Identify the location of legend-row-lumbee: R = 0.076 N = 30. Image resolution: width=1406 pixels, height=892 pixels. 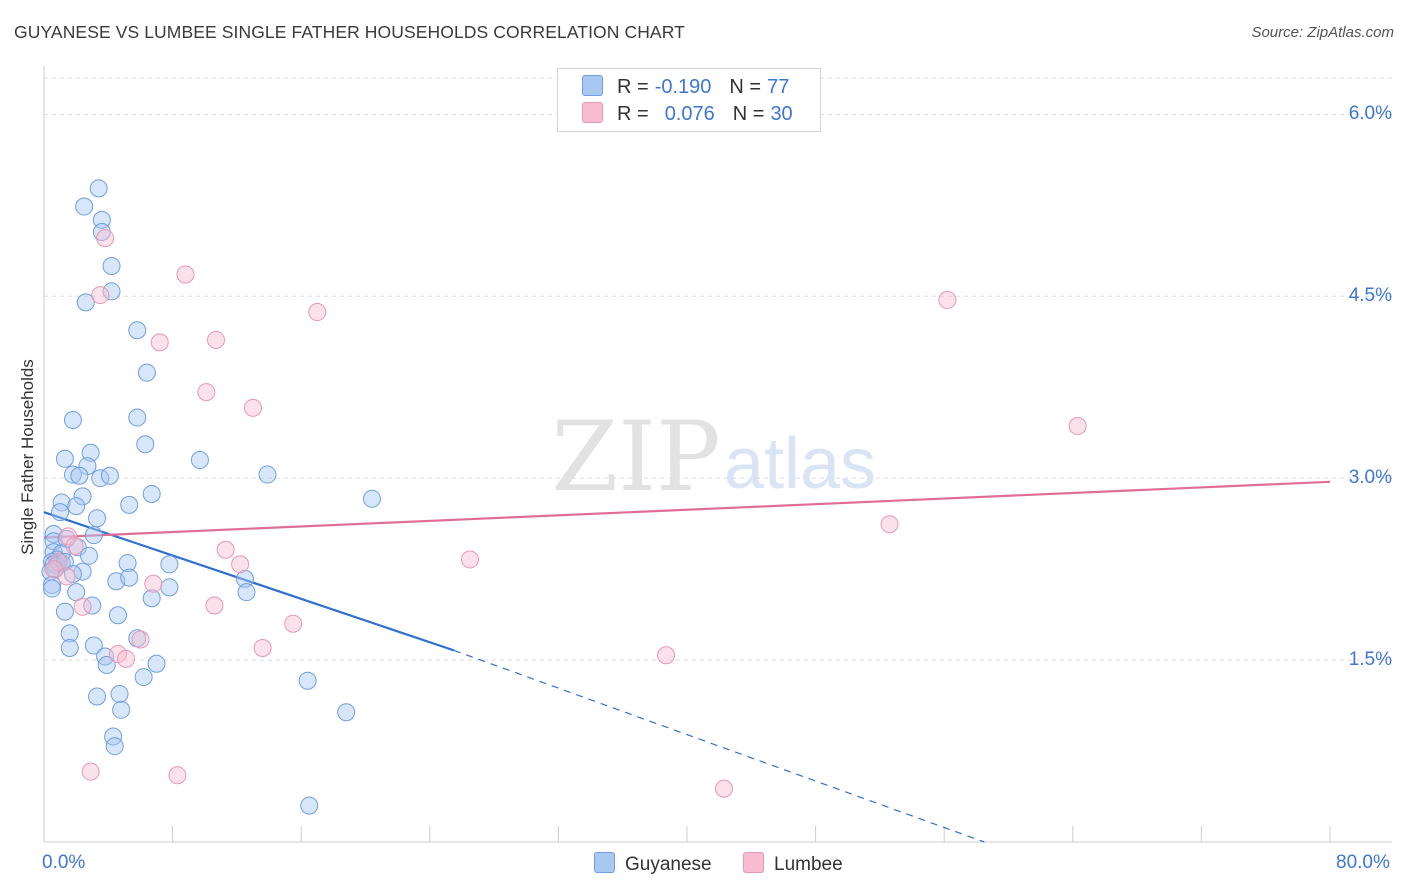
(687, 114).